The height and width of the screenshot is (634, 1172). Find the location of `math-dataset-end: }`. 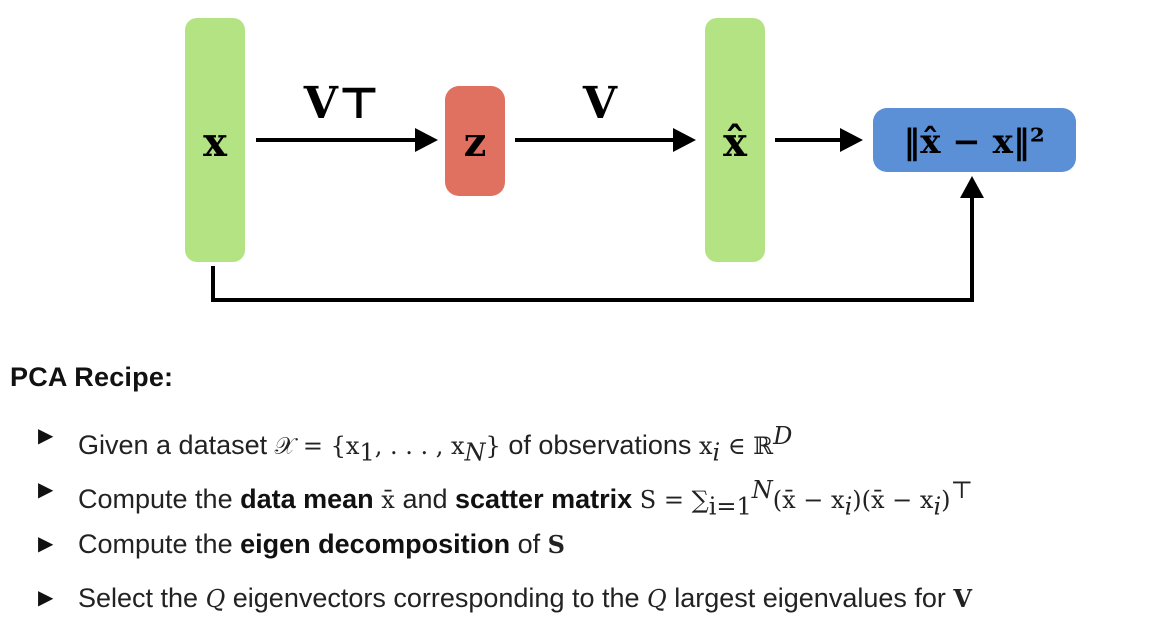

math-dataset-end: } is located at coordinates (493, 446).